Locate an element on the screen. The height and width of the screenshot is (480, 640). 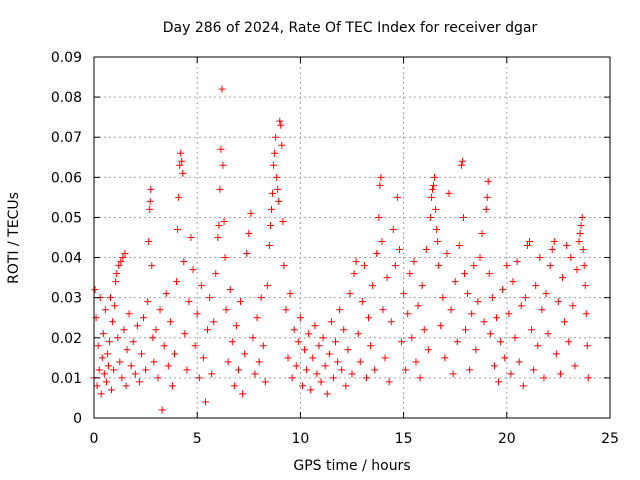
y-tick-label: 0.08 is located at coordinates (66, 98).